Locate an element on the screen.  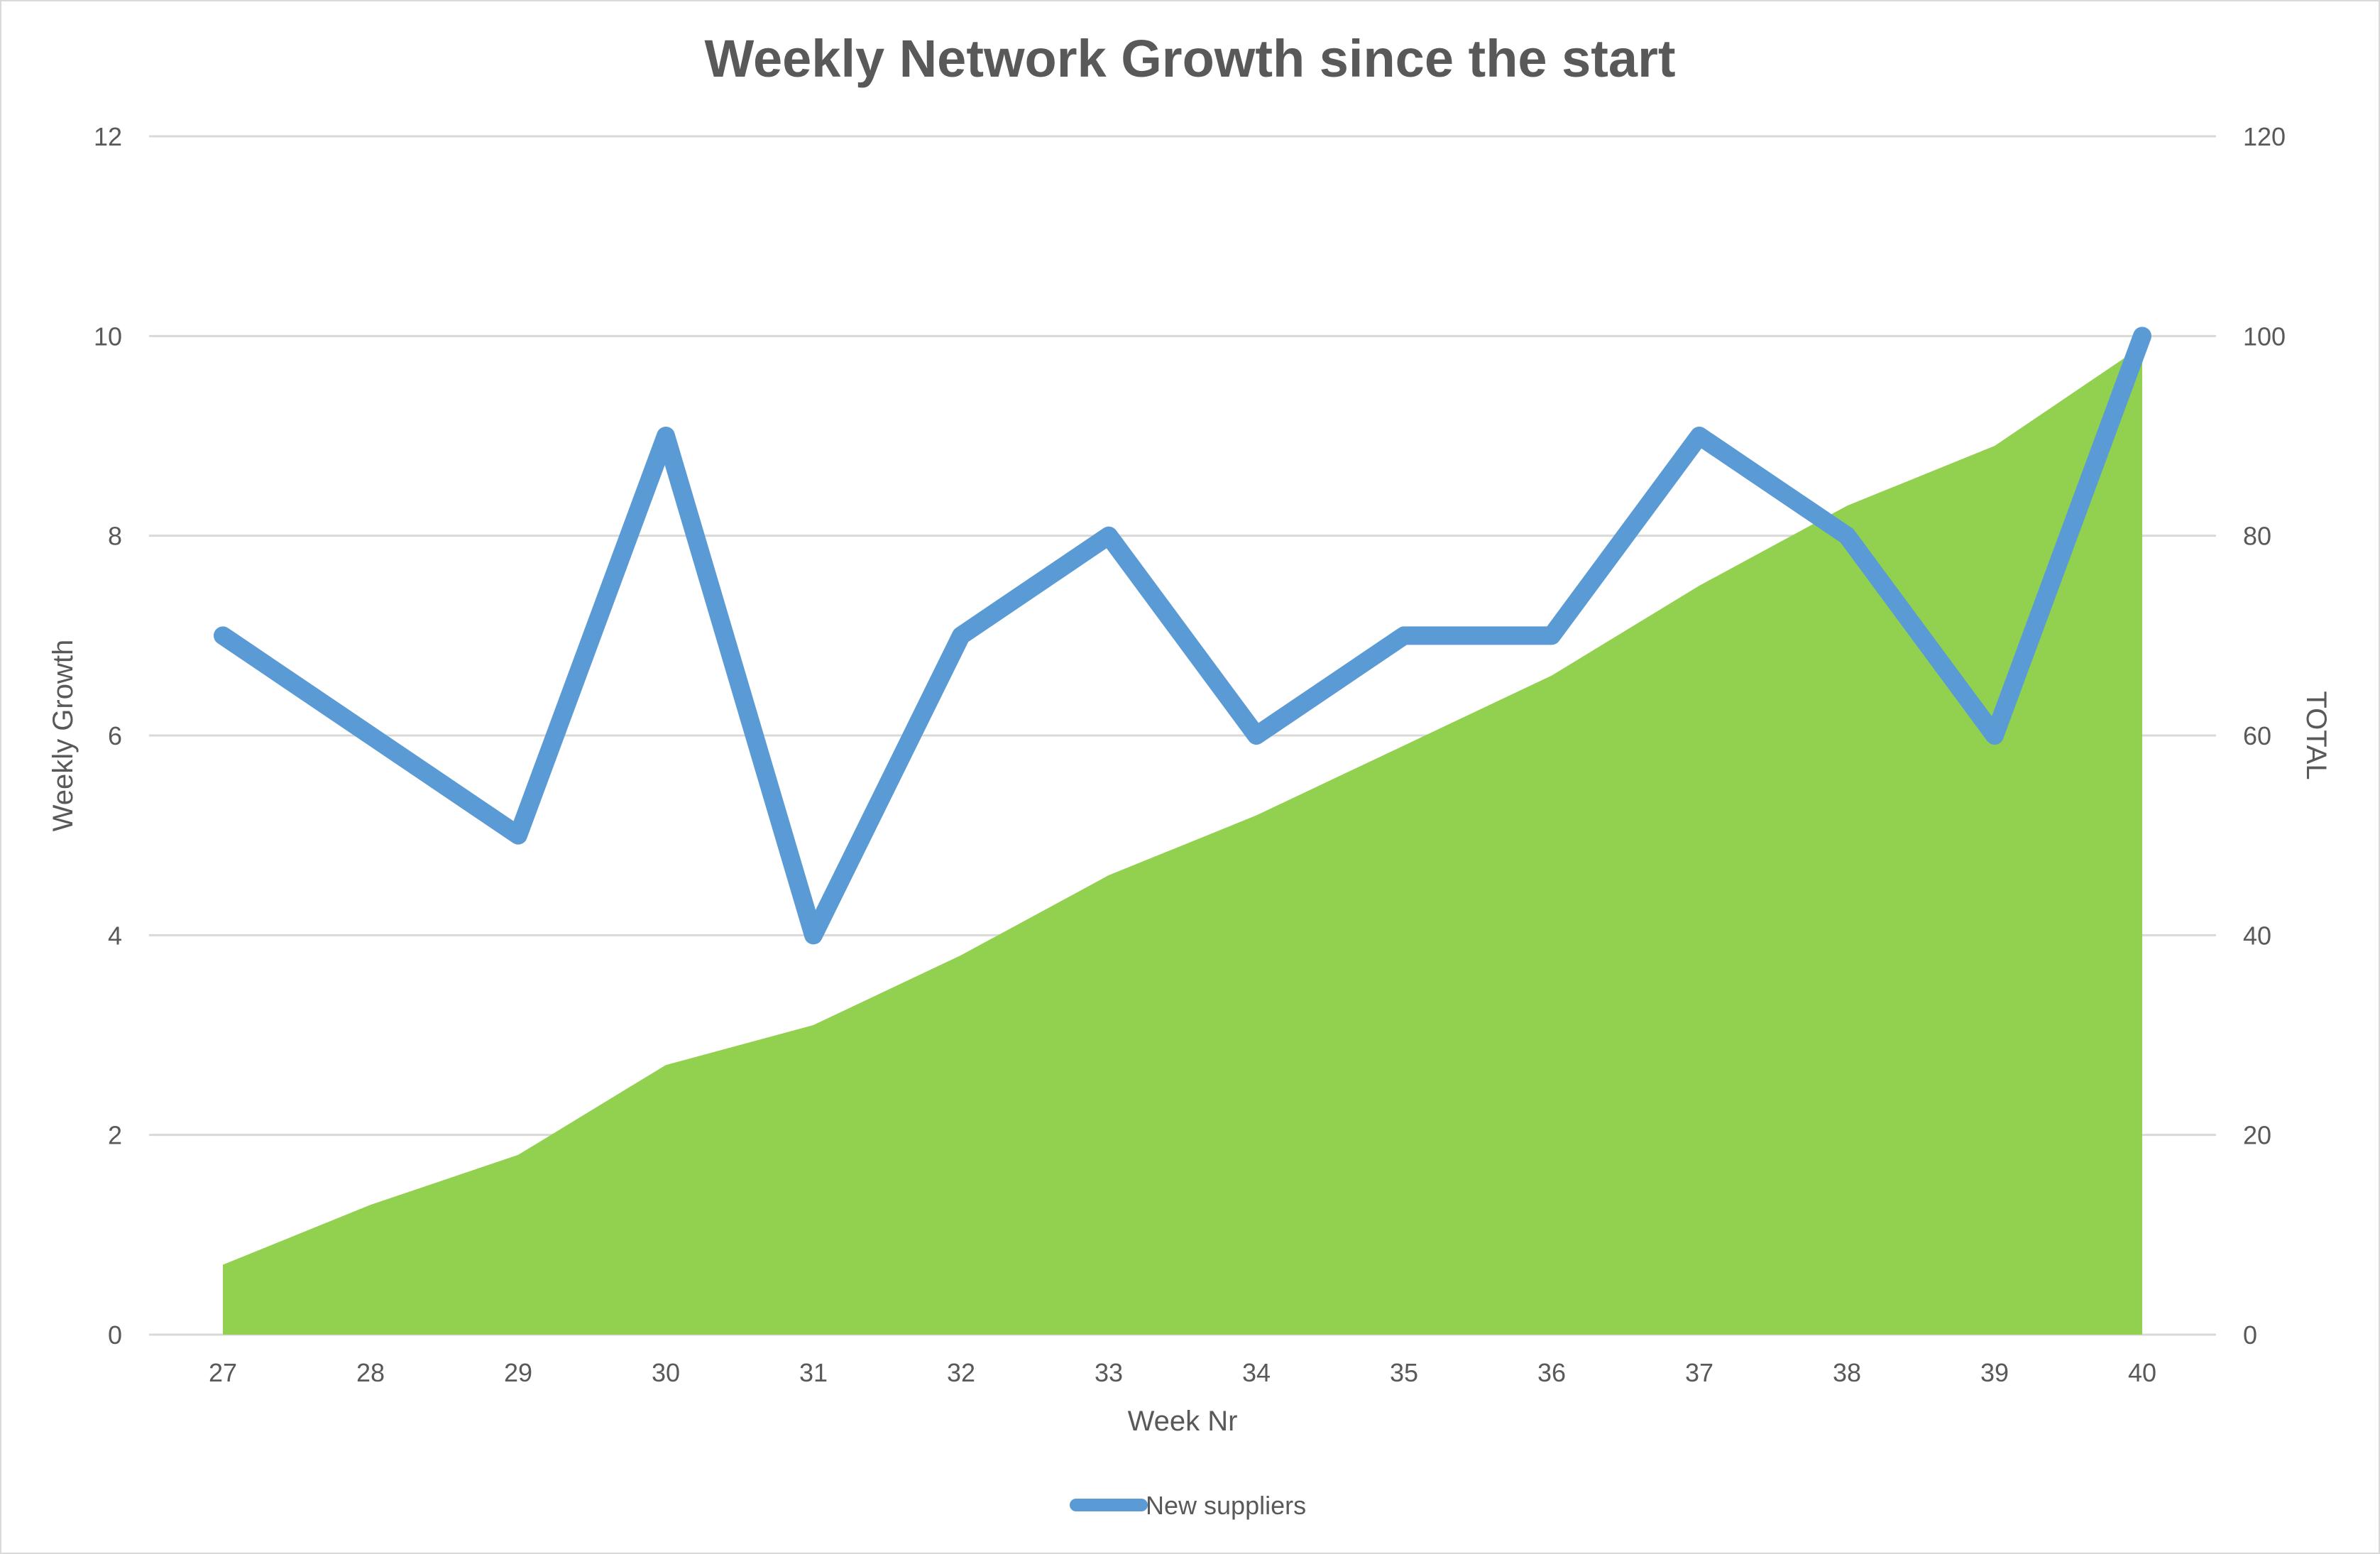
right-axis-tick-label: 80 is located at coordinates (2257, 536).